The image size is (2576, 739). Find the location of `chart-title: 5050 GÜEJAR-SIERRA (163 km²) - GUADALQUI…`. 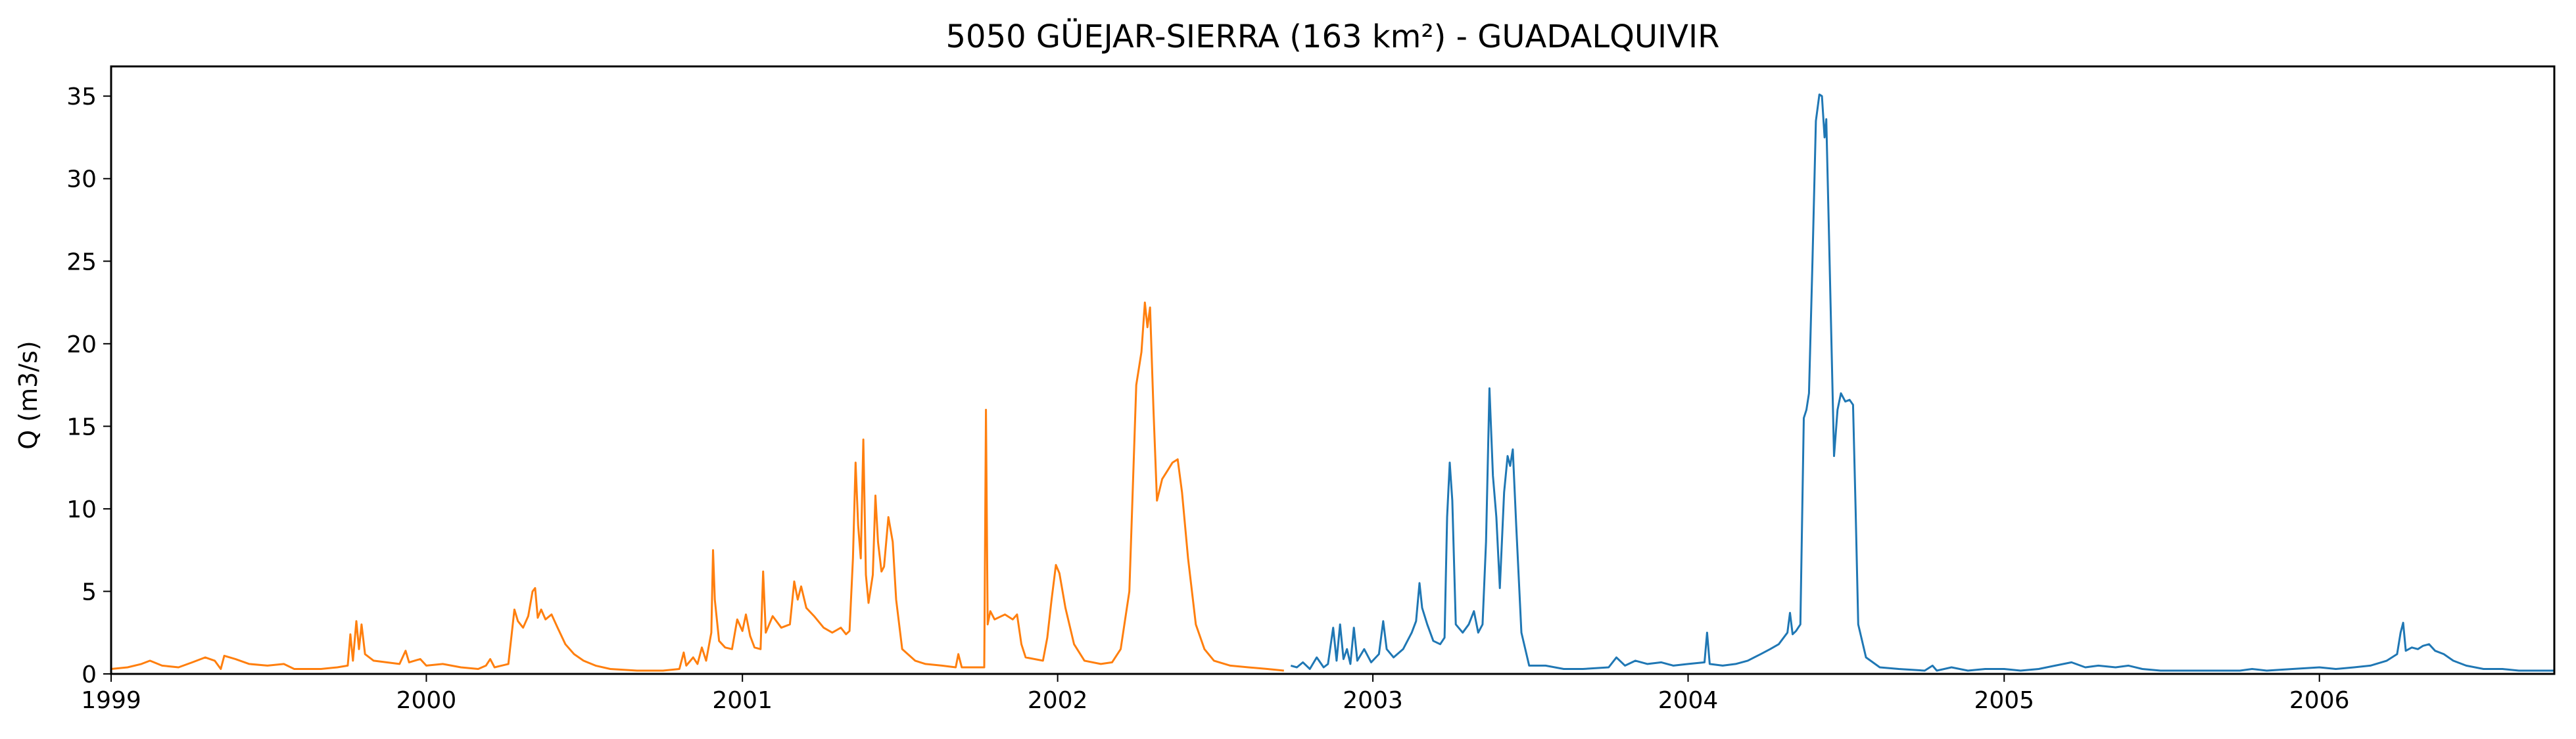

chart-title: 5050 GÜEJAR-SIERRA (163 km²) - GUADALQUI… is located at coordinates (1333, 36).